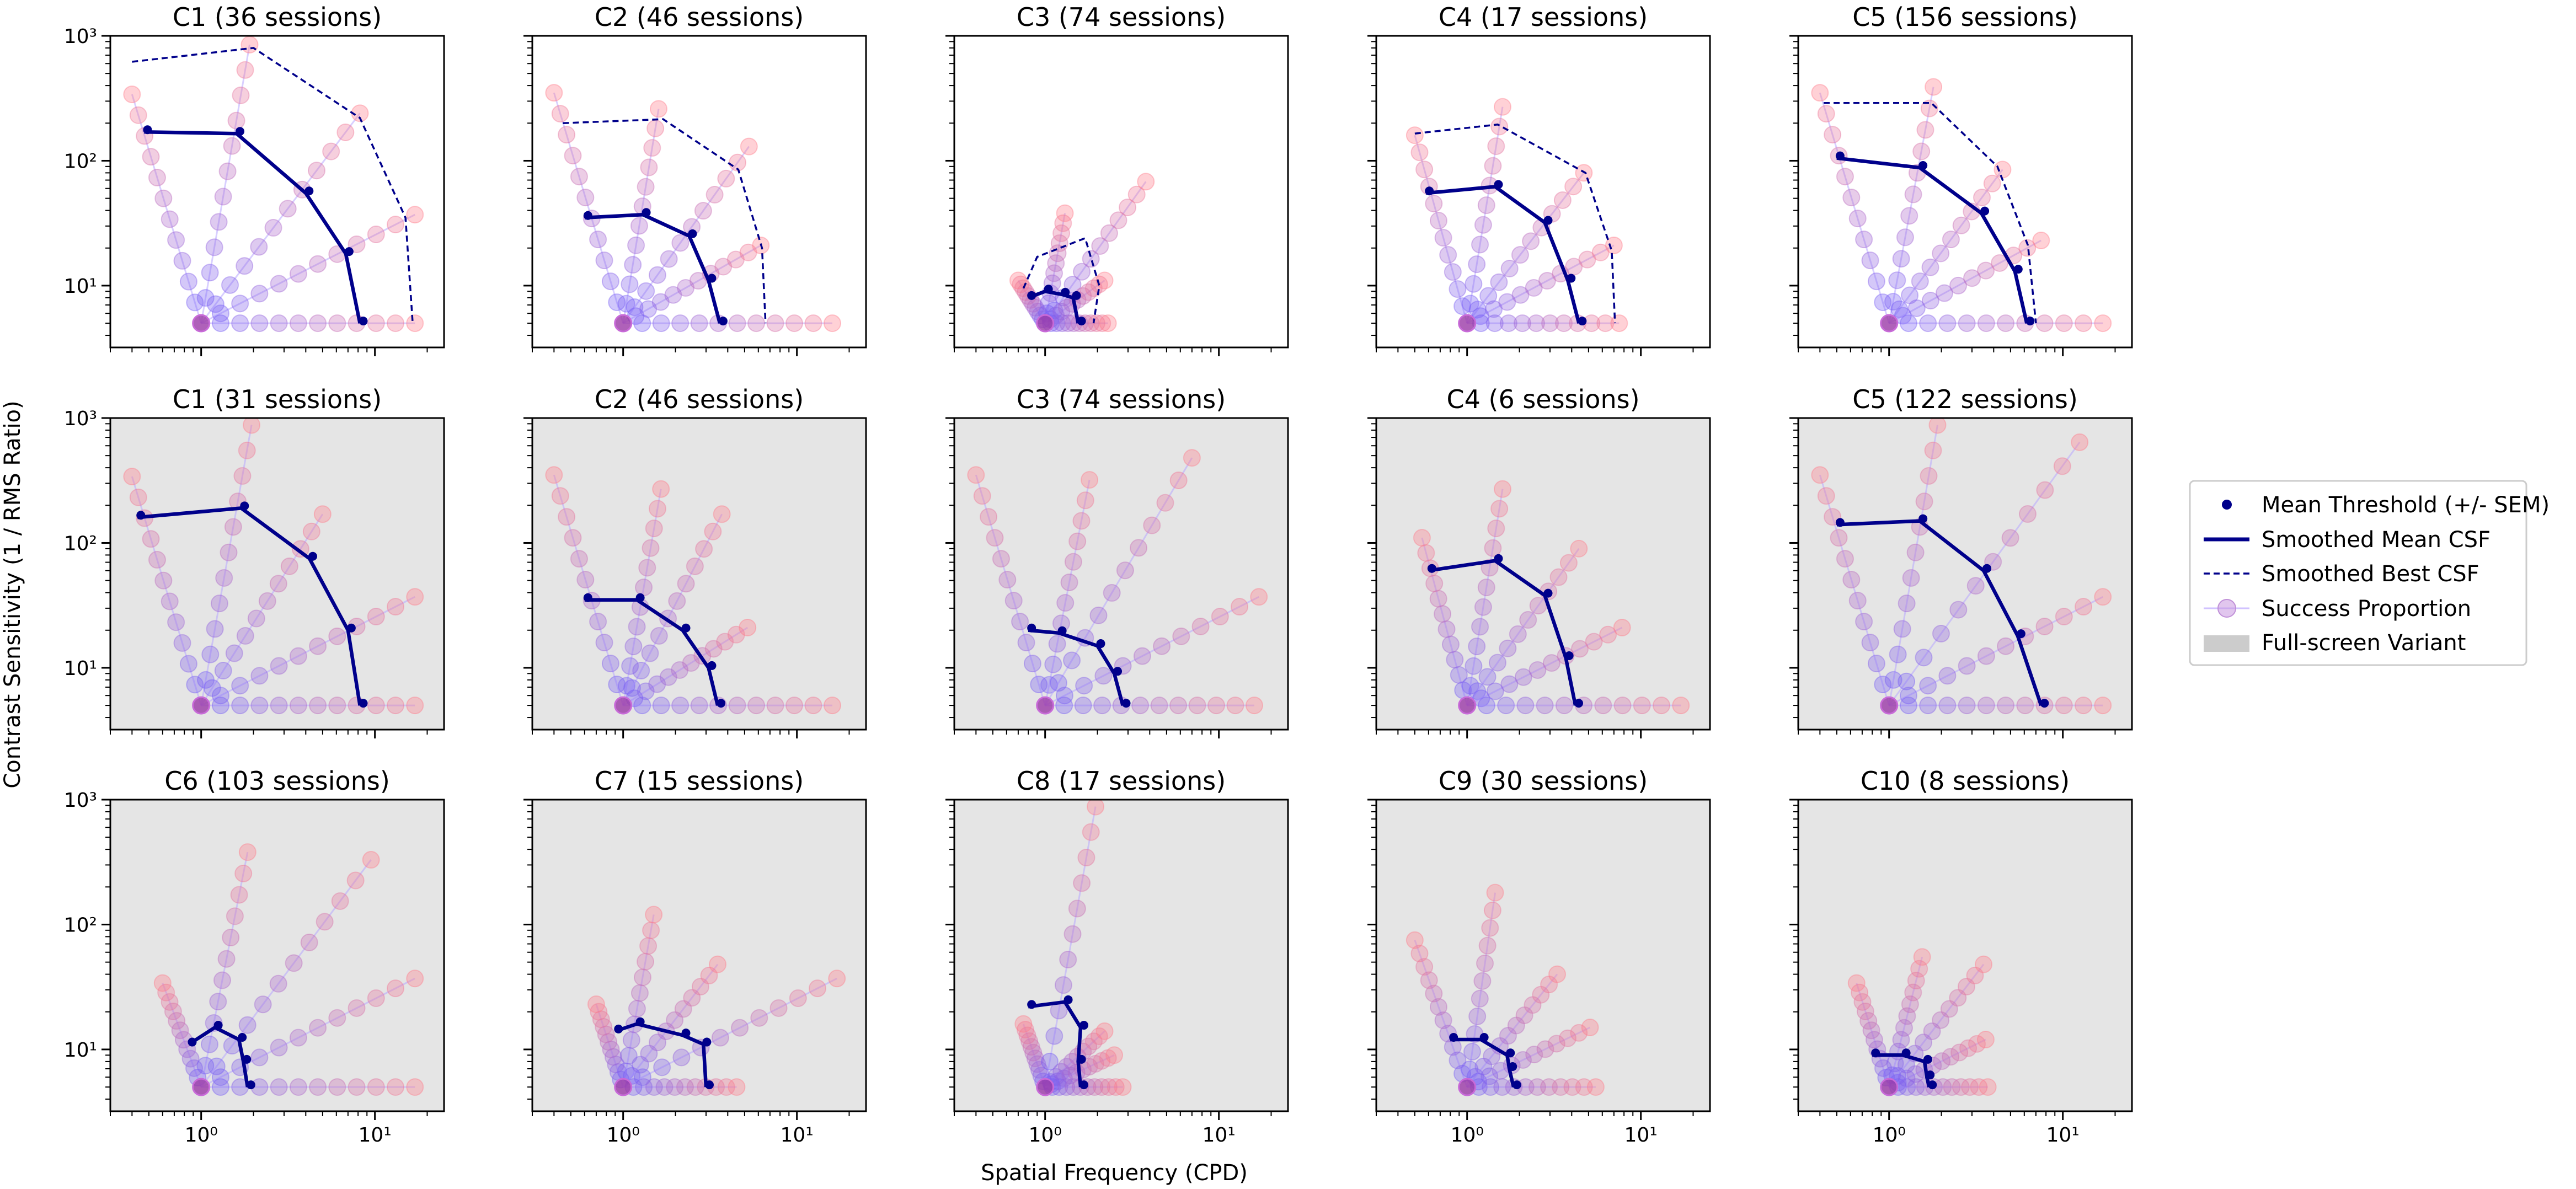 Image resolution: width=2576 pixels, height=1189 pixels. I want to click on panel-background, so click(1121, 191).